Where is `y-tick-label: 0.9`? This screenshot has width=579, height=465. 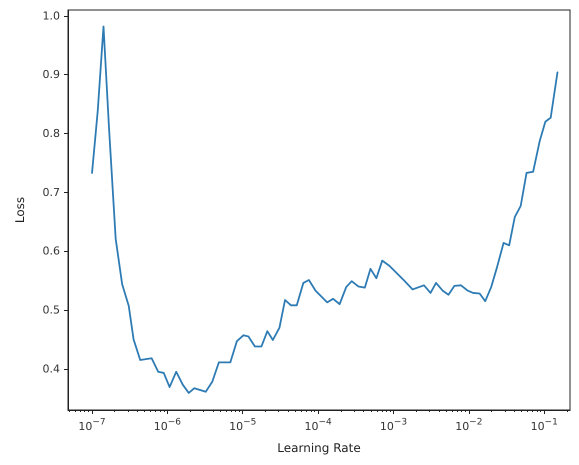
y-tick-label: 0.9 is located at coordinates (51, 75).